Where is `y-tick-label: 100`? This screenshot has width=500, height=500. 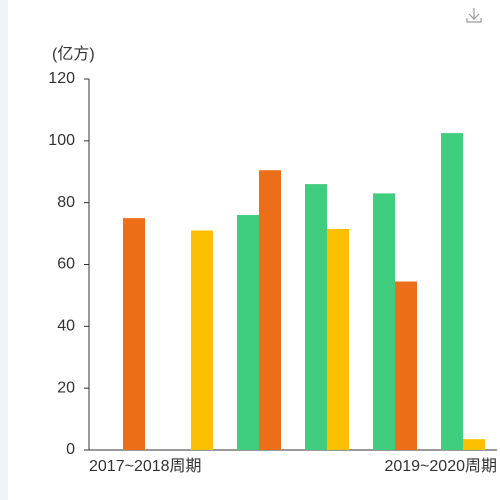
y-tick-label: 100 is located at coordinates (61, 140).